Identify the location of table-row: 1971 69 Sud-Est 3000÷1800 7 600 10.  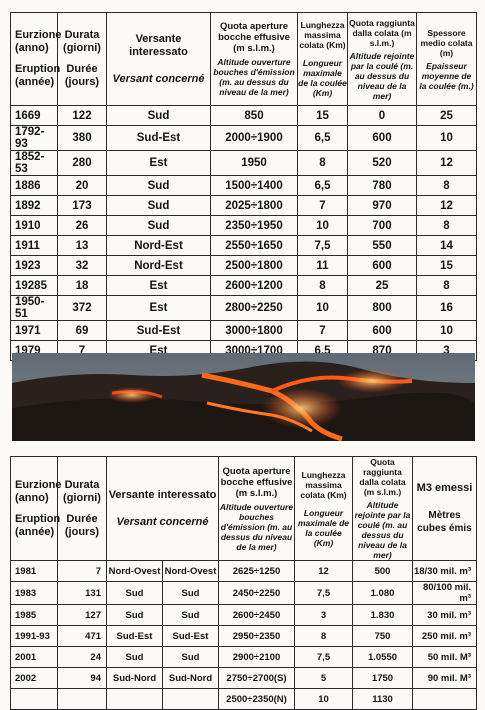
(243, 330).